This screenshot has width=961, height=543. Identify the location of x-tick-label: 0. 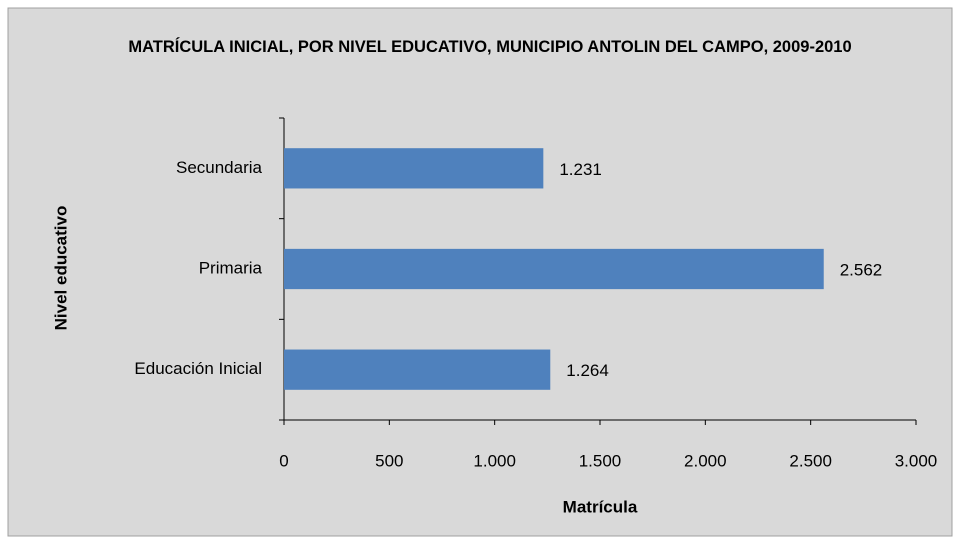
(283, 460).